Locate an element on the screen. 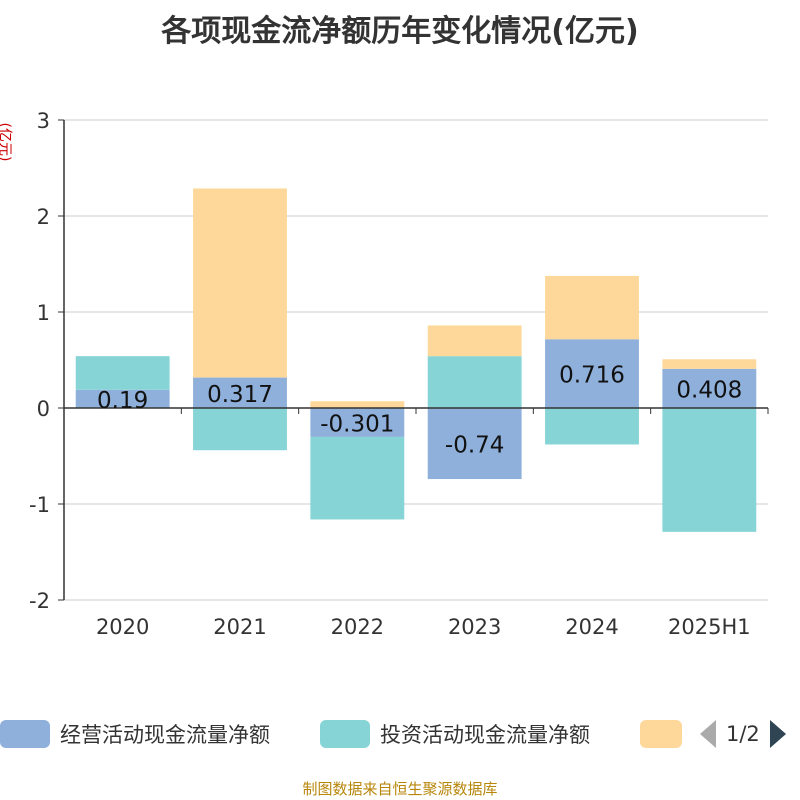 This screenshot has height=800, width=800. x-tick-label: 2022 is located at coordinates (357, 627).